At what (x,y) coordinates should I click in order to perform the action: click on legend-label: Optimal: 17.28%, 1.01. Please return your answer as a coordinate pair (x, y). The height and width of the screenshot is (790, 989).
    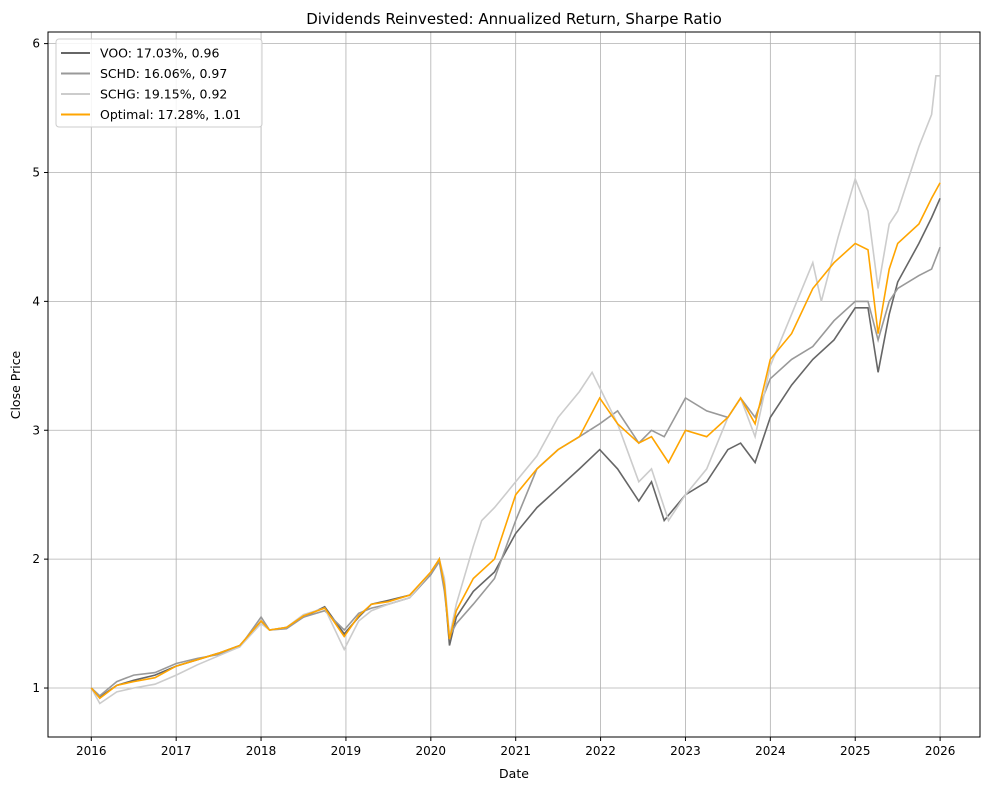
    Looking at the image, I should click on (170, 114).